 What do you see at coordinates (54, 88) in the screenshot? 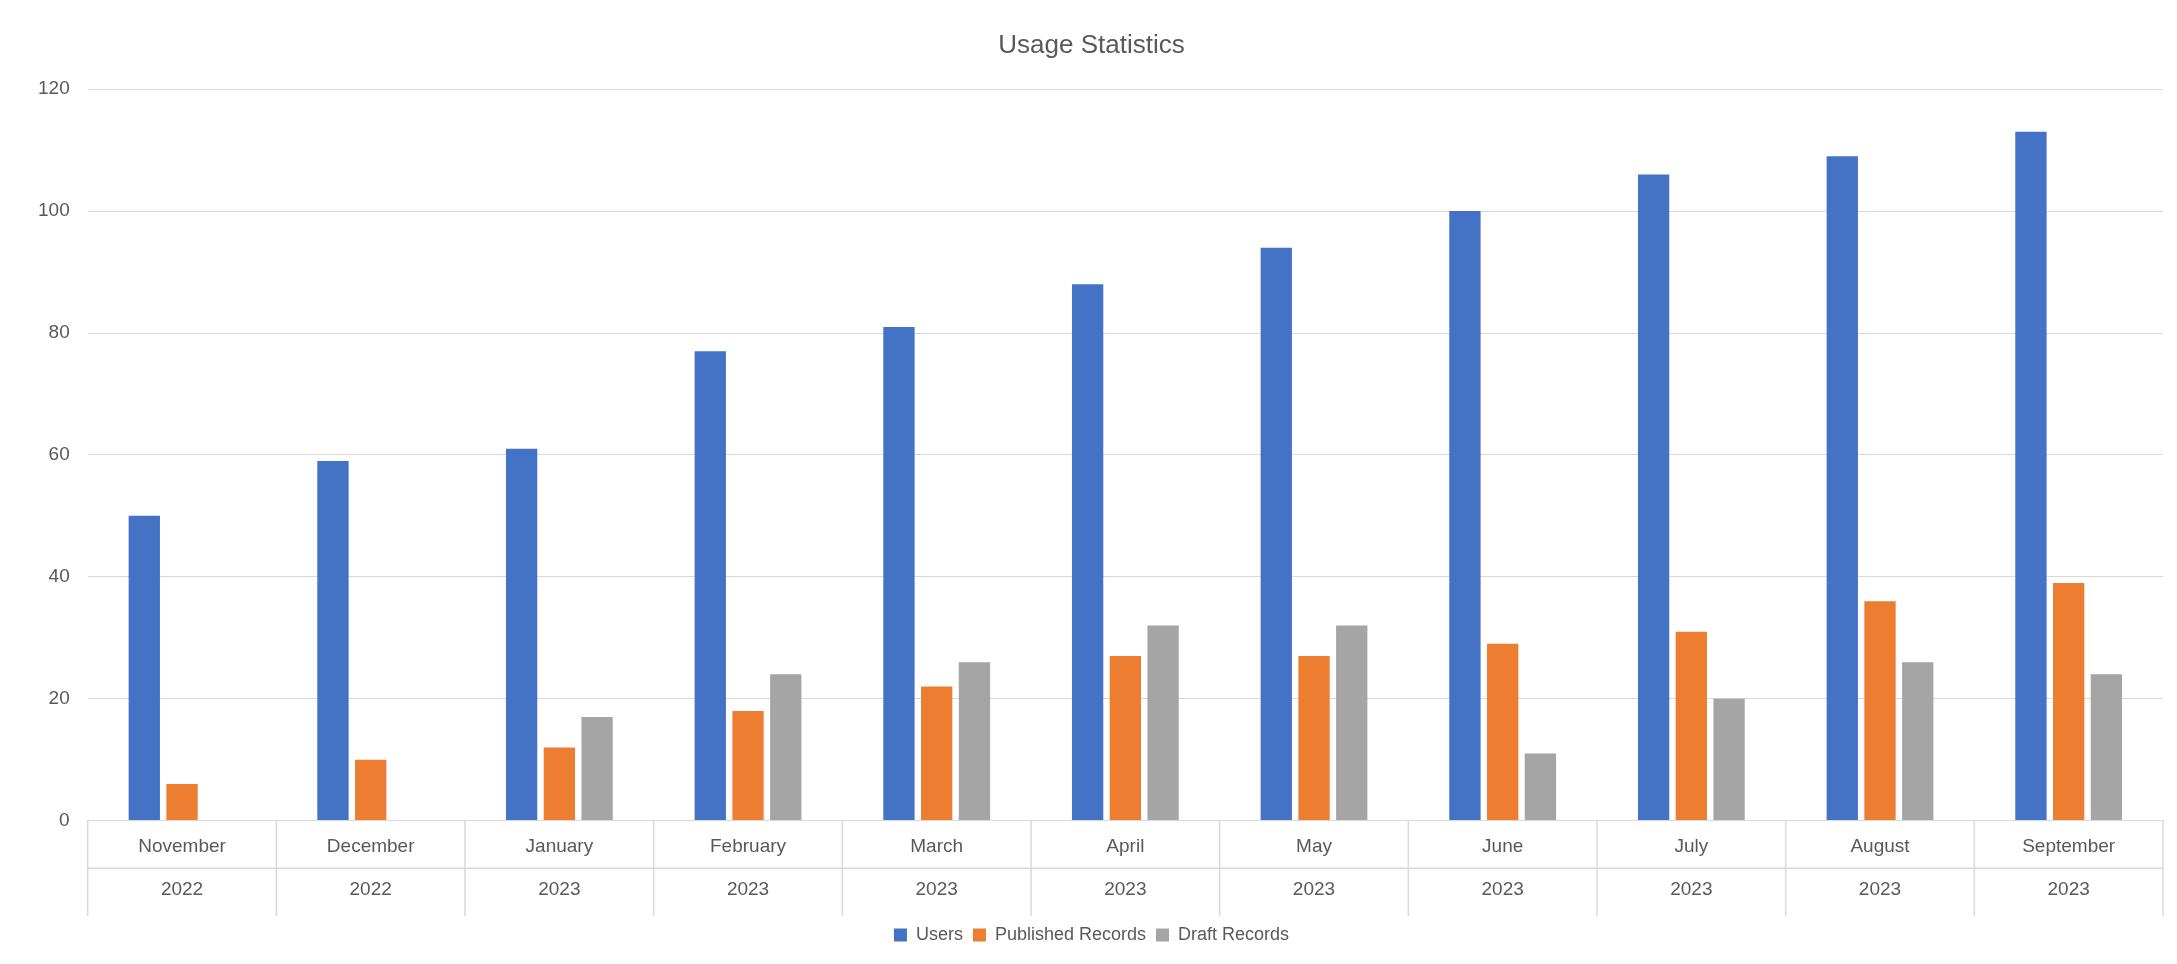
I see `y-tick-label: 120` at bounding box center [54, 88].